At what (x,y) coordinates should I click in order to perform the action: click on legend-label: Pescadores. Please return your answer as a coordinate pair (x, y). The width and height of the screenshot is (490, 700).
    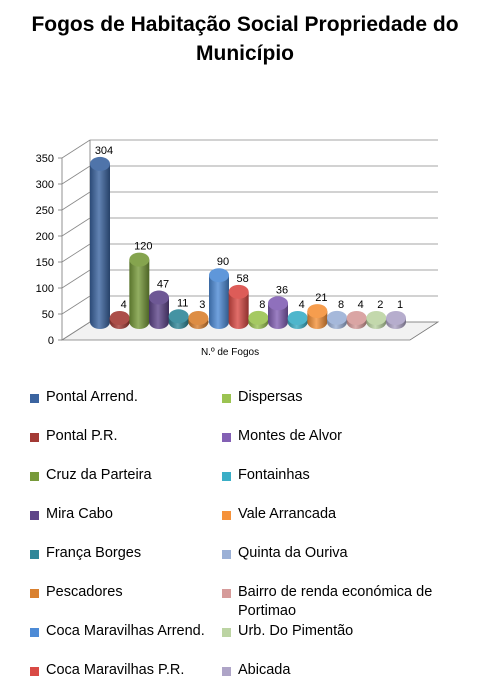
    Looking at the image, I should click on (84, 592).